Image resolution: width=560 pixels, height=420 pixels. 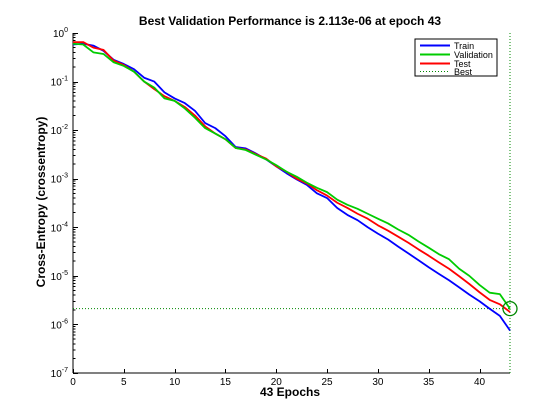 I want to click on y-tick-label: 10⁰, so click(x=60, y=33).